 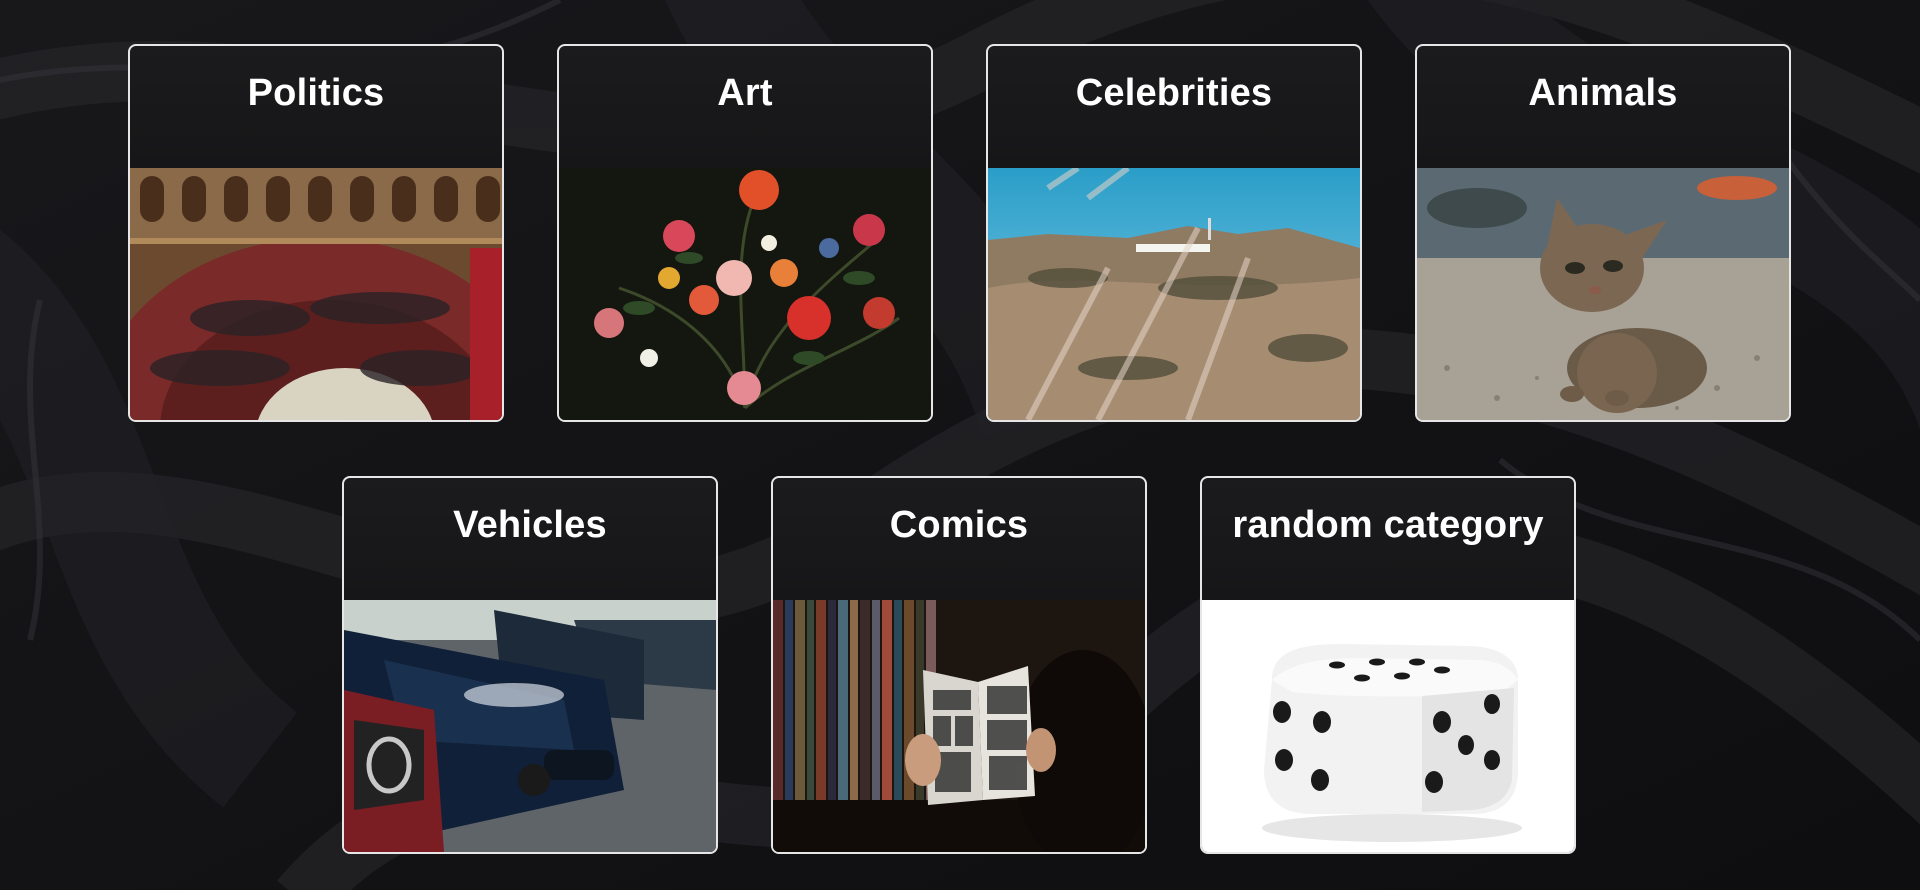 I want to click on category-card-vehicles: Vehicles, so click(x=530, y=665).